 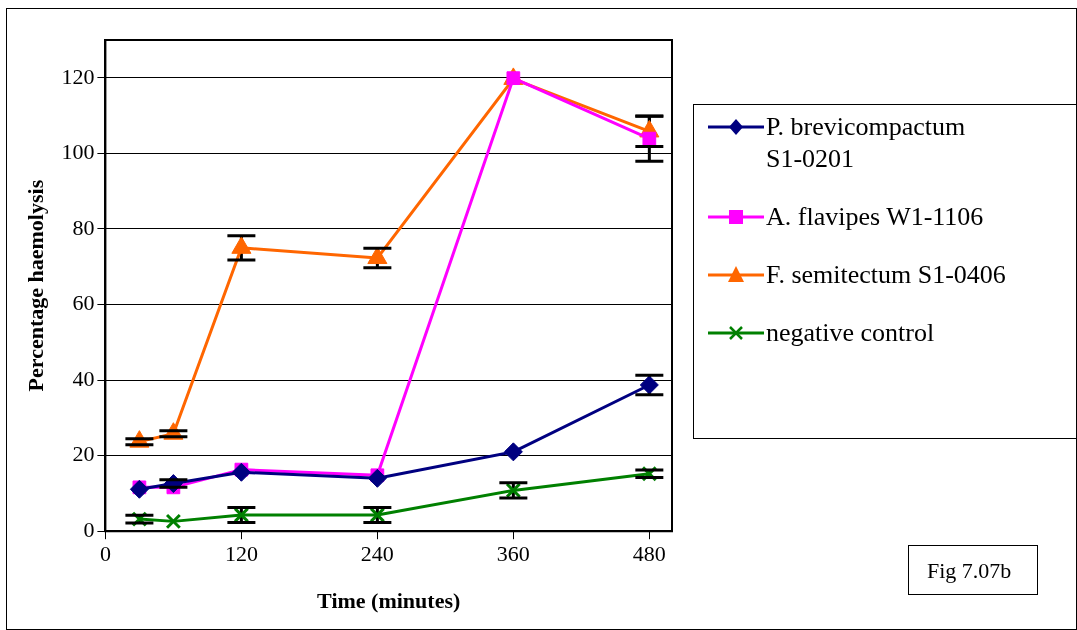 What do you see at coordinates (866, 142) in the screenshot?
I see `legend-label: P. brevicompactum S1-0201` at bounding box center [866, 142].